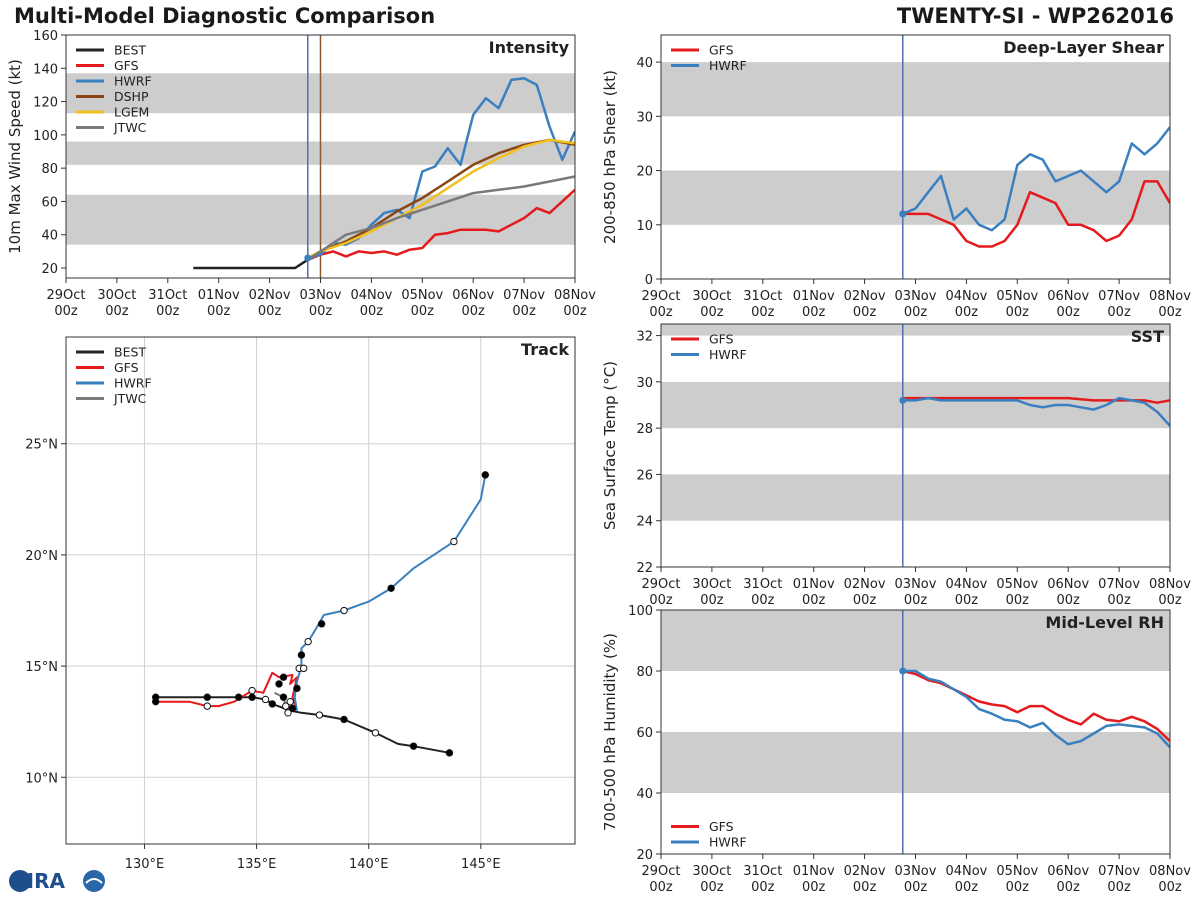  Describe the element at coordinates (41, 445) in the screenshot. I see `y-tick-label: 25°N` at that location.